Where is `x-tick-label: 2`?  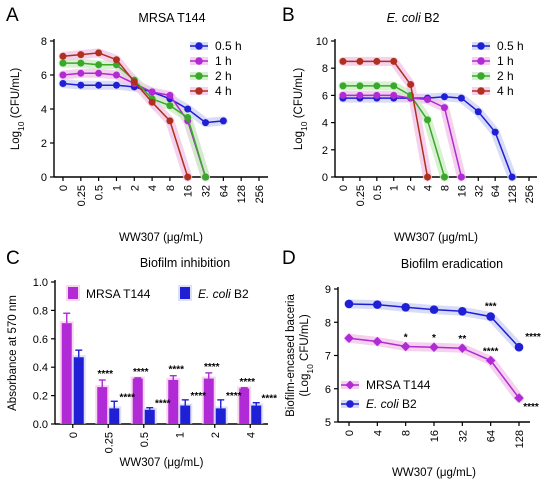 x-tick-label: 2 is located at coordinates (412, 188).